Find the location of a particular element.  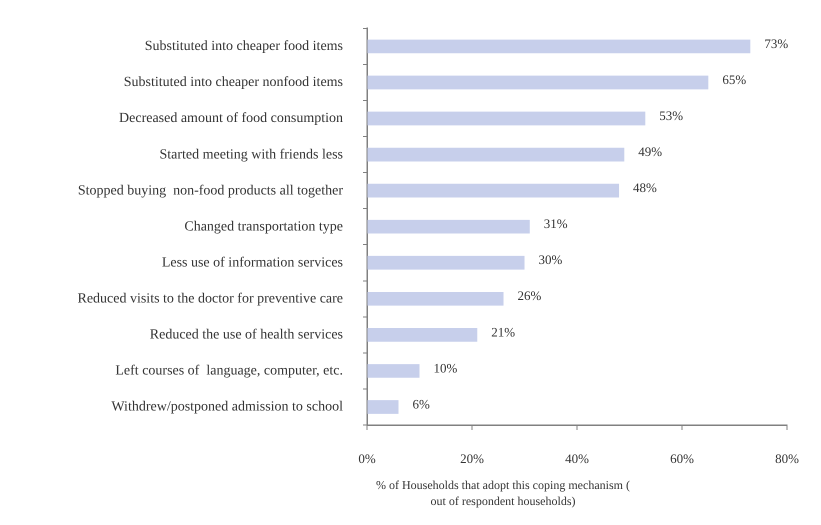

y-tick-label: Reduced visits to the doctor for preventive care is located at coordinates (210, 298).